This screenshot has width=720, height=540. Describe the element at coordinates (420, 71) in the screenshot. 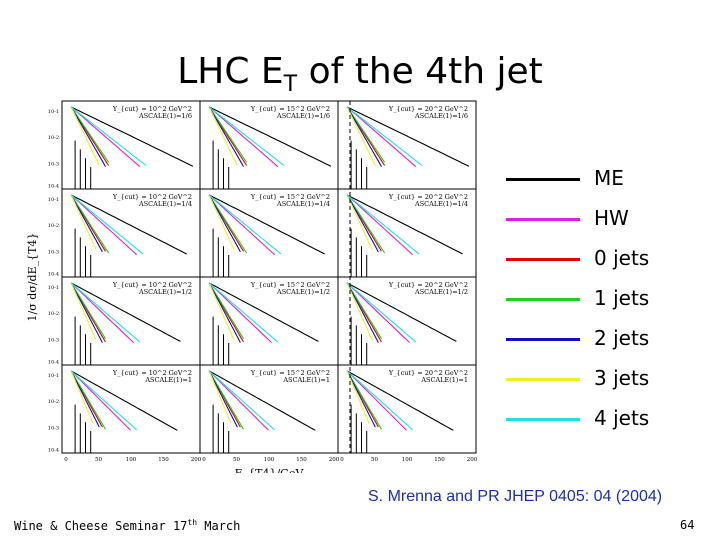

I see `title-suffix: of the 4th jet` at that location.